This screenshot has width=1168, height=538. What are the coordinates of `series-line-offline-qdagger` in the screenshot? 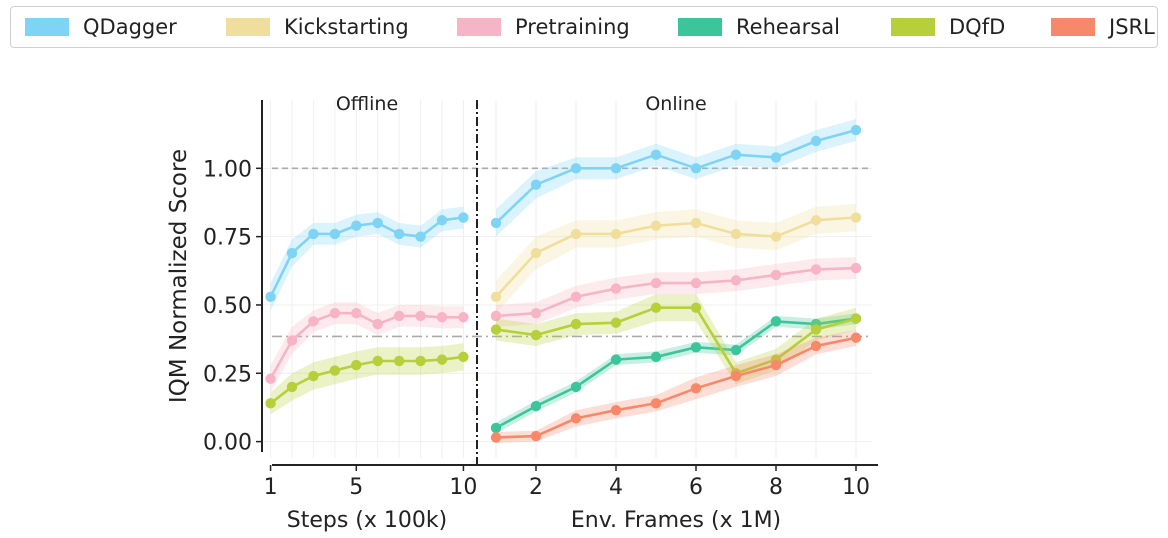 It's located at (366, 257).